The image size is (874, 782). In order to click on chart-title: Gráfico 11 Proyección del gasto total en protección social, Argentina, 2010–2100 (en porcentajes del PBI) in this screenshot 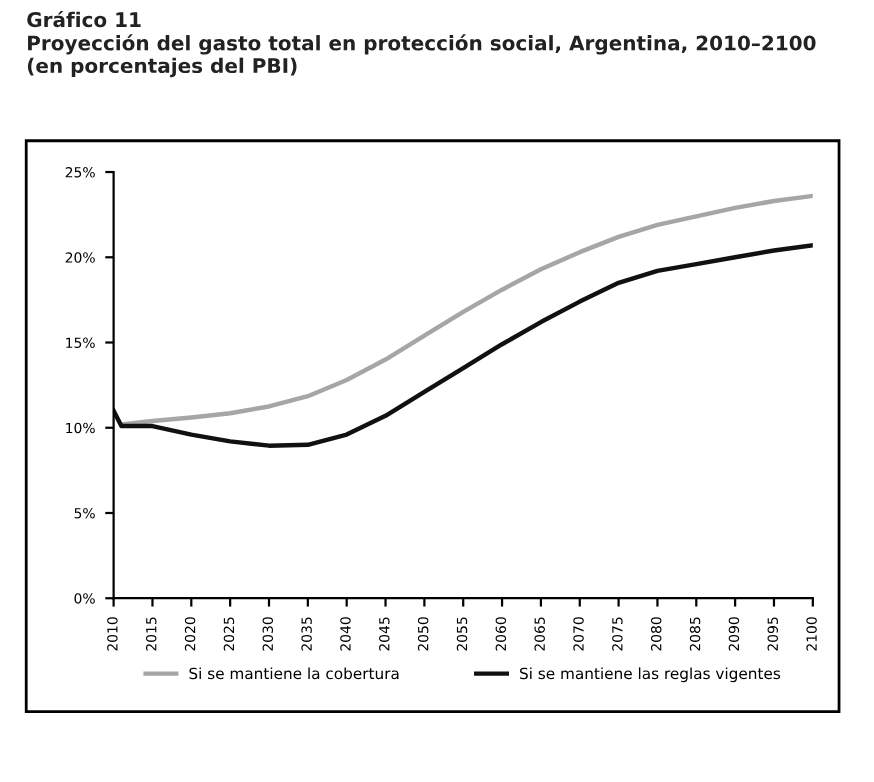, I will do `click(421, 44)`.